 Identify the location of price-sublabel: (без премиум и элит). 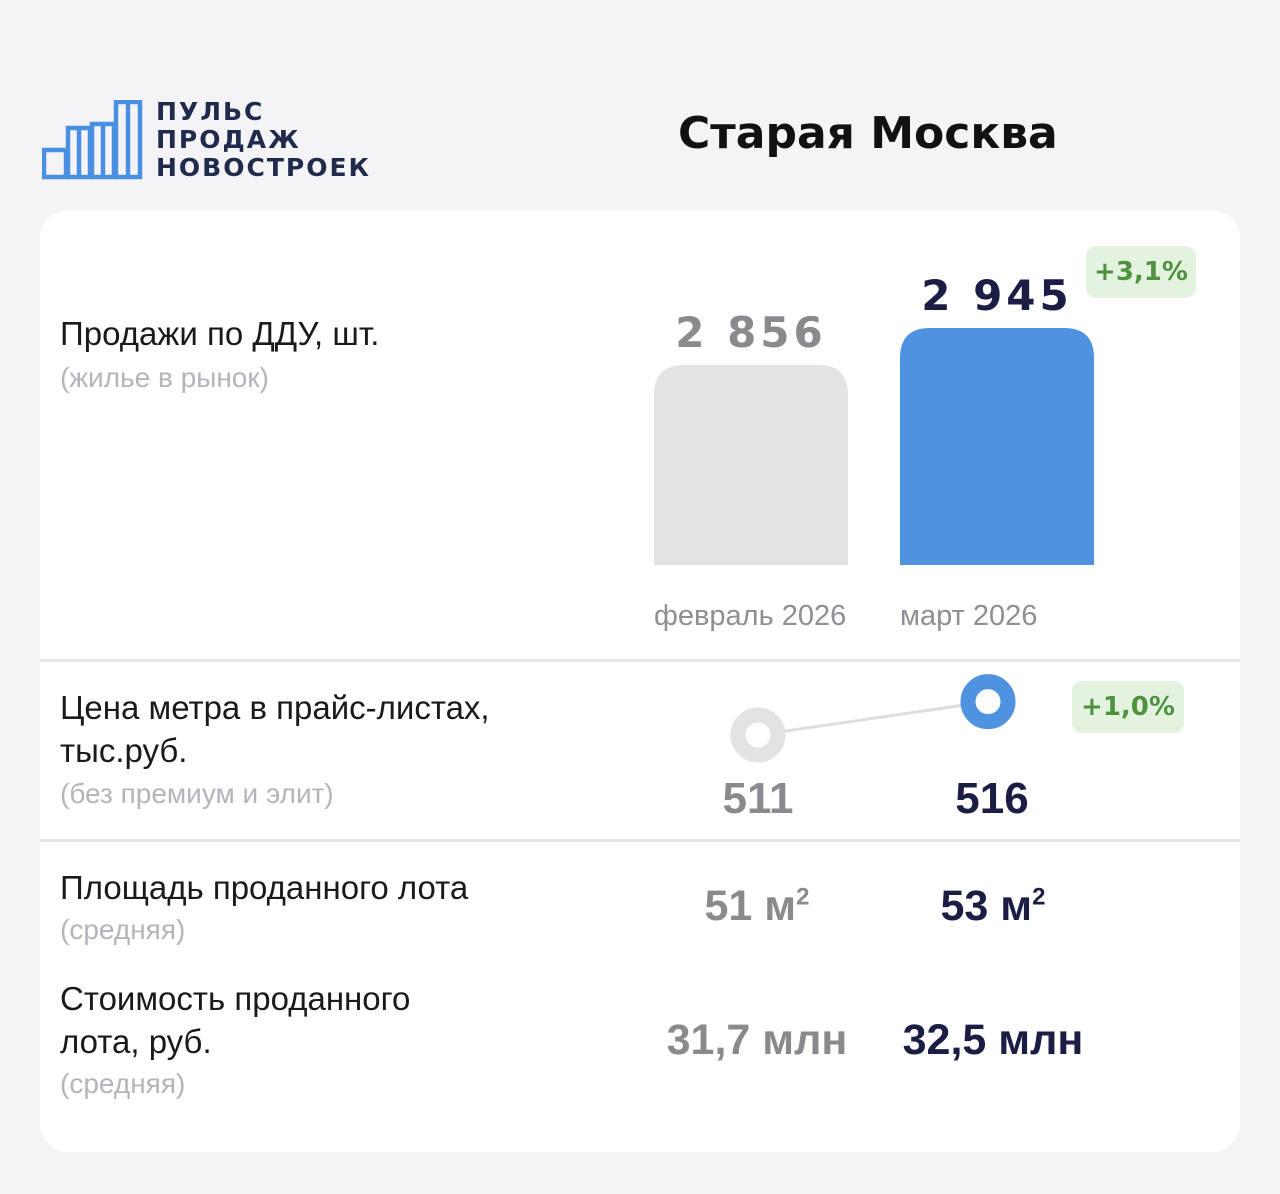
(197, 793).